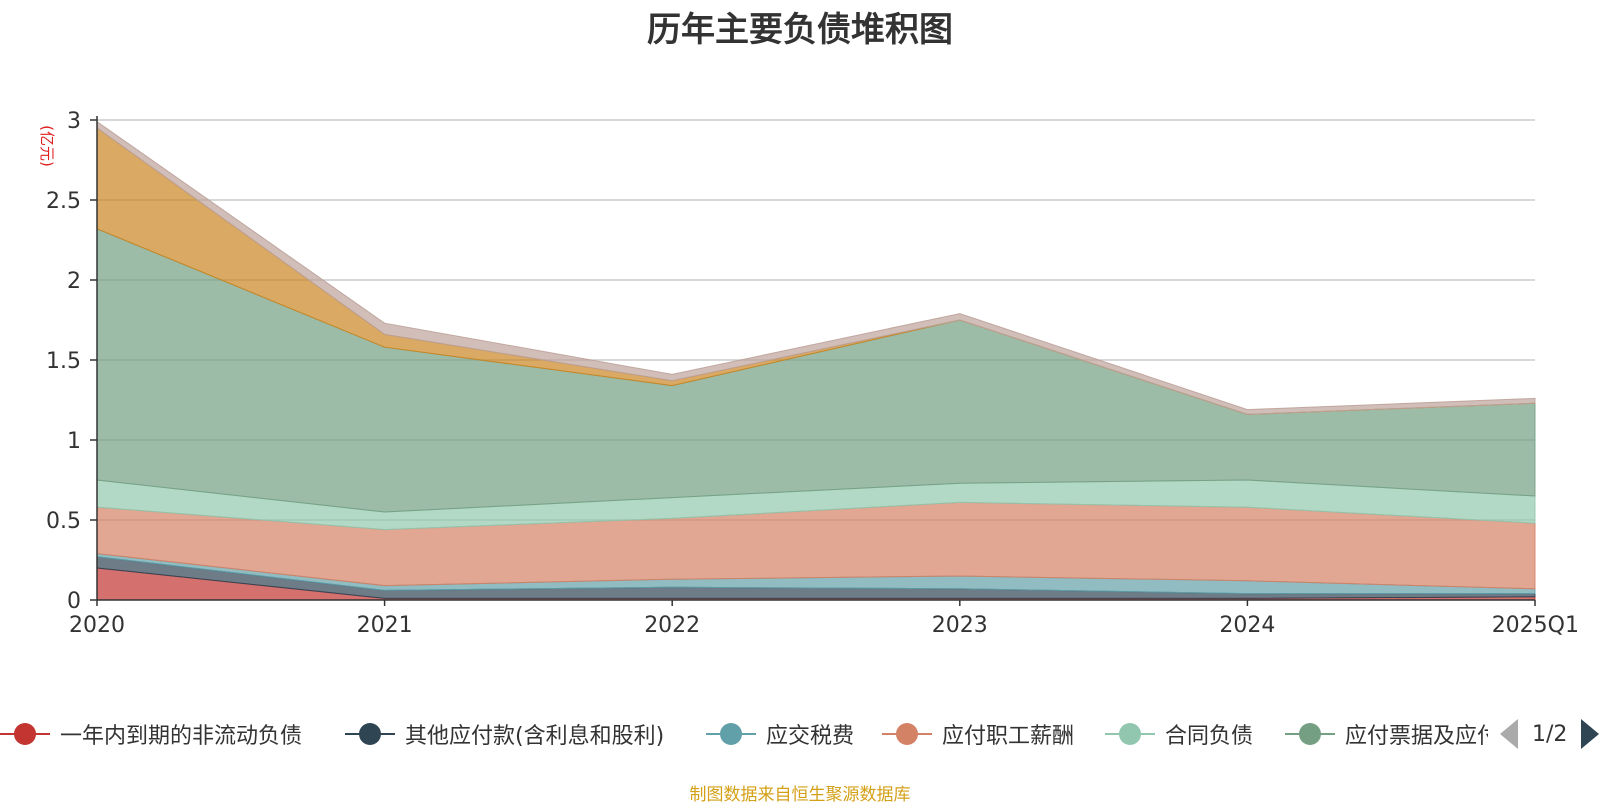 This screenshot has height=805, width=1600. I want to click on legend-label: 其他应付款(含利息和股利), so click(535, 736).